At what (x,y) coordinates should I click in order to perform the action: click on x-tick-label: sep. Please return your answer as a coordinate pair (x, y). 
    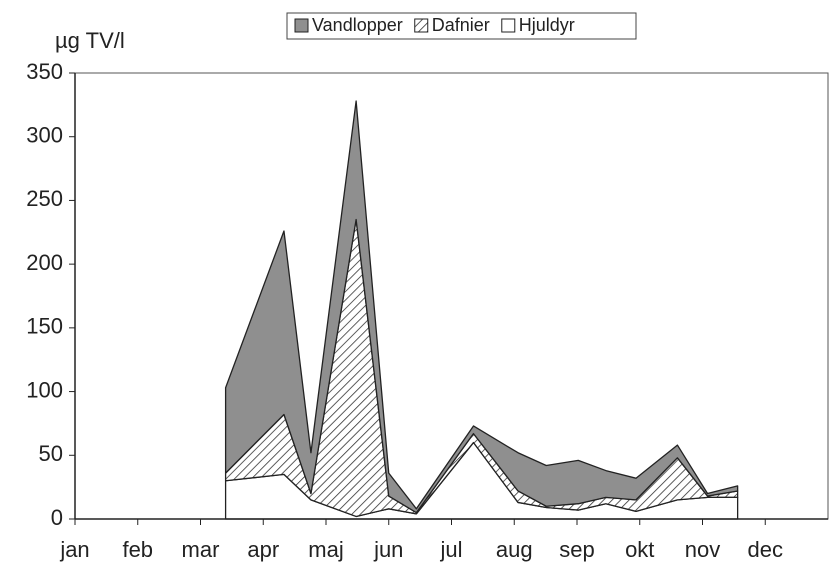
    Looking at the image, I should click on (576, 549).